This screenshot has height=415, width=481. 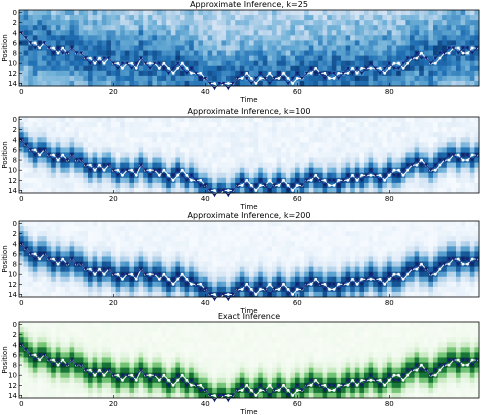 I want to click on y-tick-label: 2, so click(x=15, y=130).